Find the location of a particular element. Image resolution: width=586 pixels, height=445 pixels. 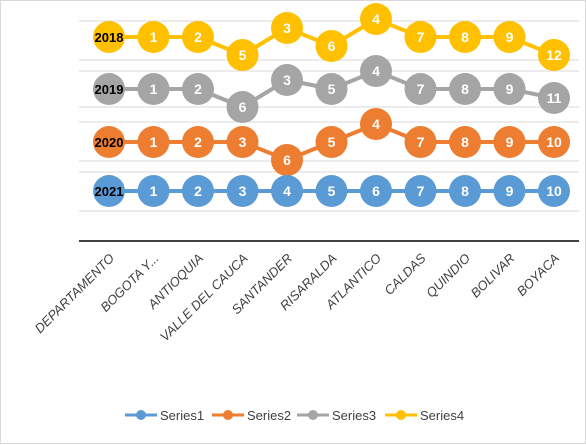

legend-label: Series4 is located at coordinates (442, 415).